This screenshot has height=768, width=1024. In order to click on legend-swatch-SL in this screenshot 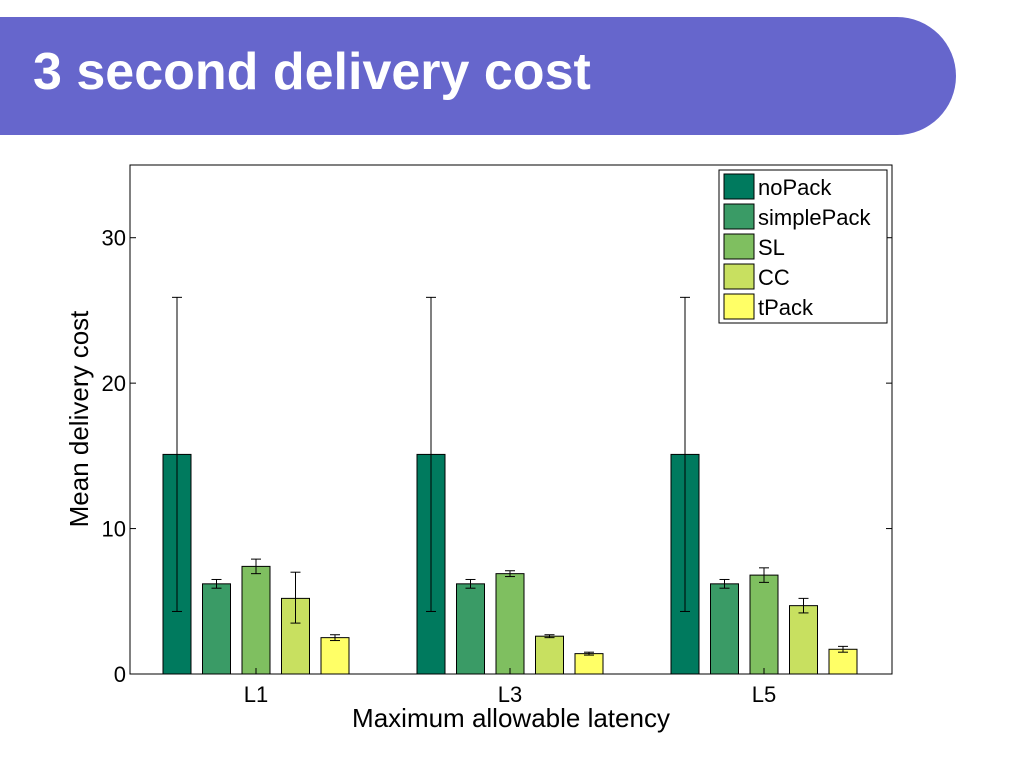, I will do `click(739, 246)`.